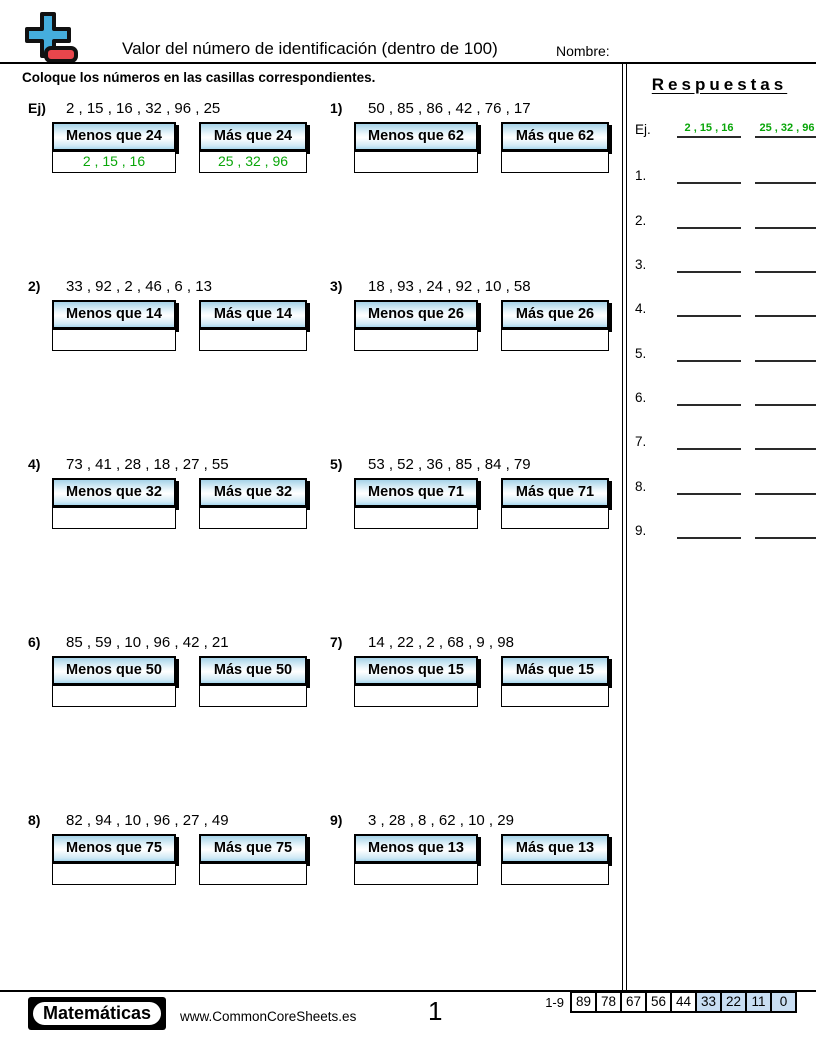 This screenshot has height=1056, width=816. Describe the element at coordinates (709, 308) in the screenshot. I see `answer-blank-4a` at that location.